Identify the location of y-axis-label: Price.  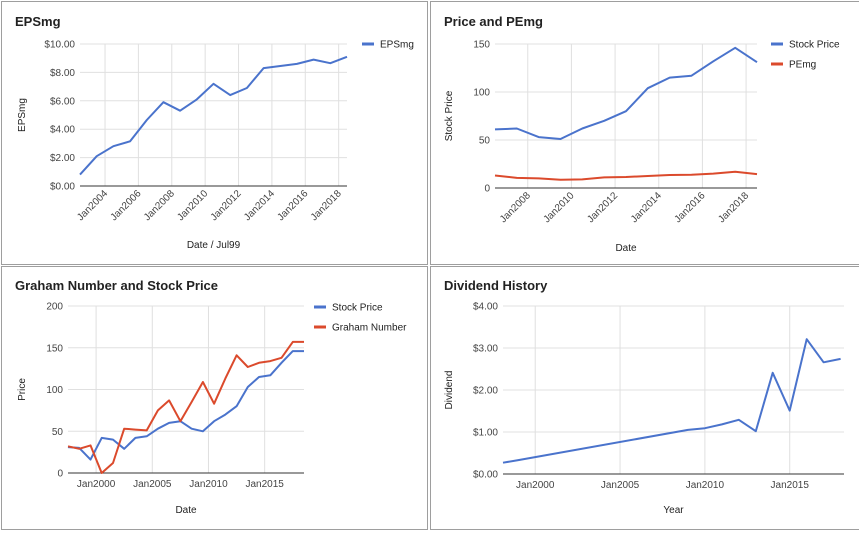
(22, 389).